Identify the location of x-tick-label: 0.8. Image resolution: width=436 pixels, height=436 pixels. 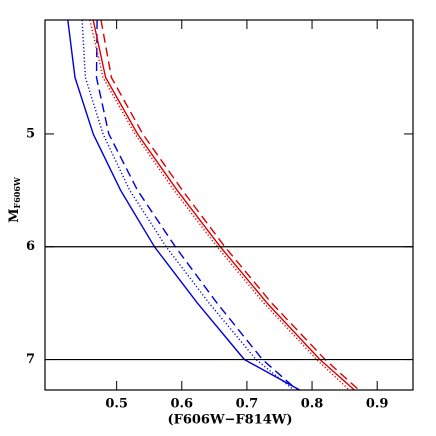
(312, 404).